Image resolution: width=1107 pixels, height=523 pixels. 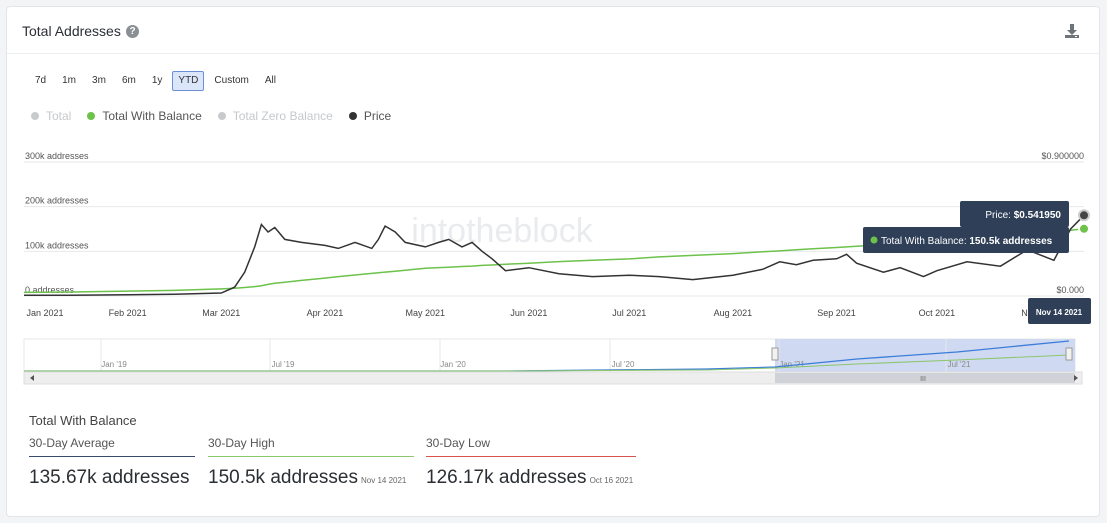 I want to click on range-all-button: All, so click(x=270, y=81).